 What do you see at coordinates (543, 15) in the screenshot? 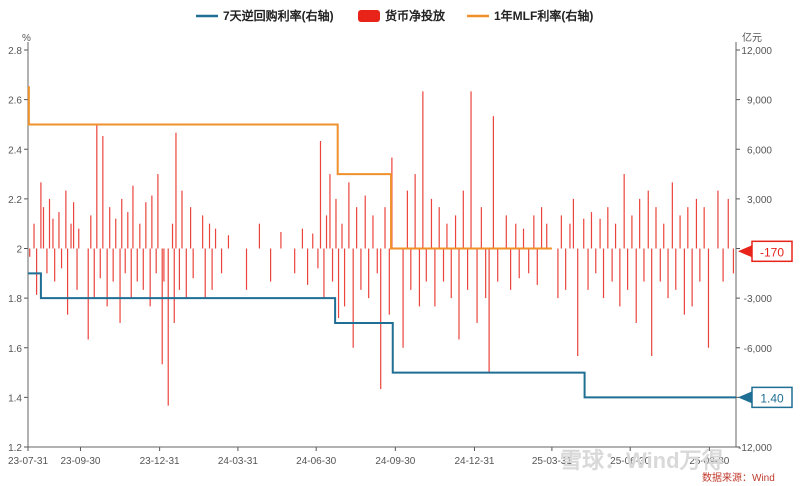
I see `legend-label: 1年MLF利率(右轴)` at bounding box center [543, 15].